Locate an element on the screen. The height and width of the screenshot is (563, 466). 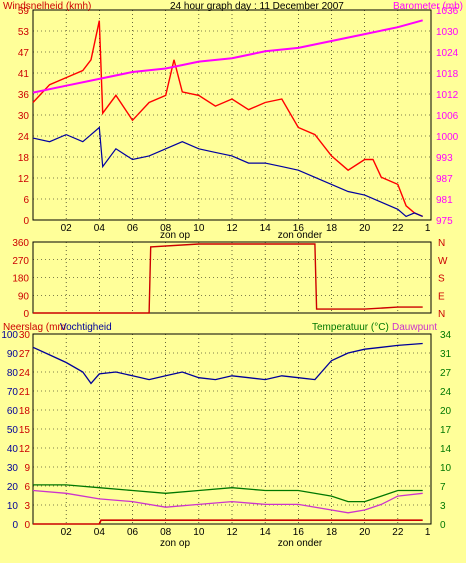
temperature-tick-label: 0 is located at coordinates (443, 525).